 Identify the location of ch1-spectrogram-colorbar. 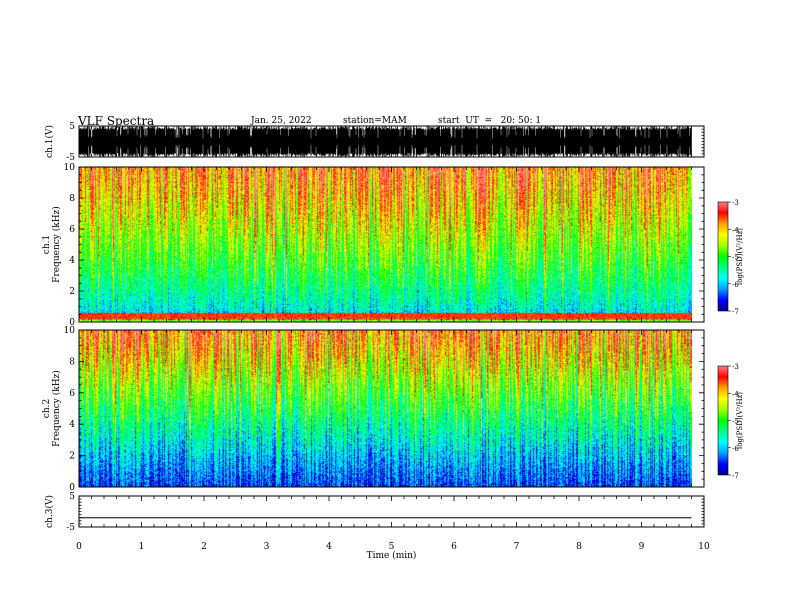
(723, 256).